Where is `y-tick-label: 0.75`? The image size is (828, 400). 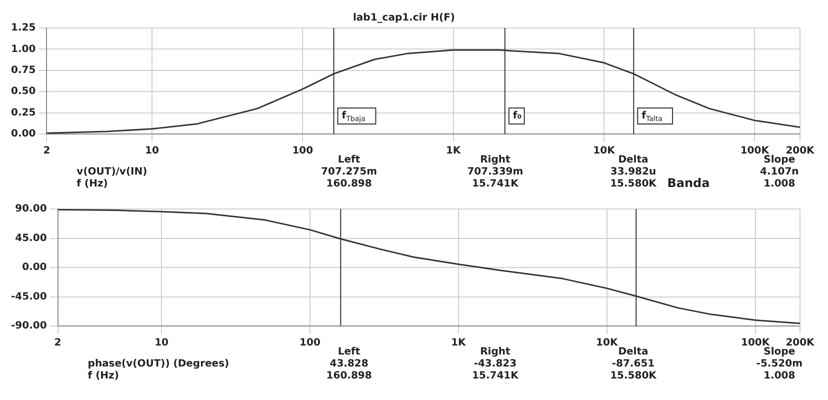 y-tick-label: 0.75 is located at coordinates (23, 70).